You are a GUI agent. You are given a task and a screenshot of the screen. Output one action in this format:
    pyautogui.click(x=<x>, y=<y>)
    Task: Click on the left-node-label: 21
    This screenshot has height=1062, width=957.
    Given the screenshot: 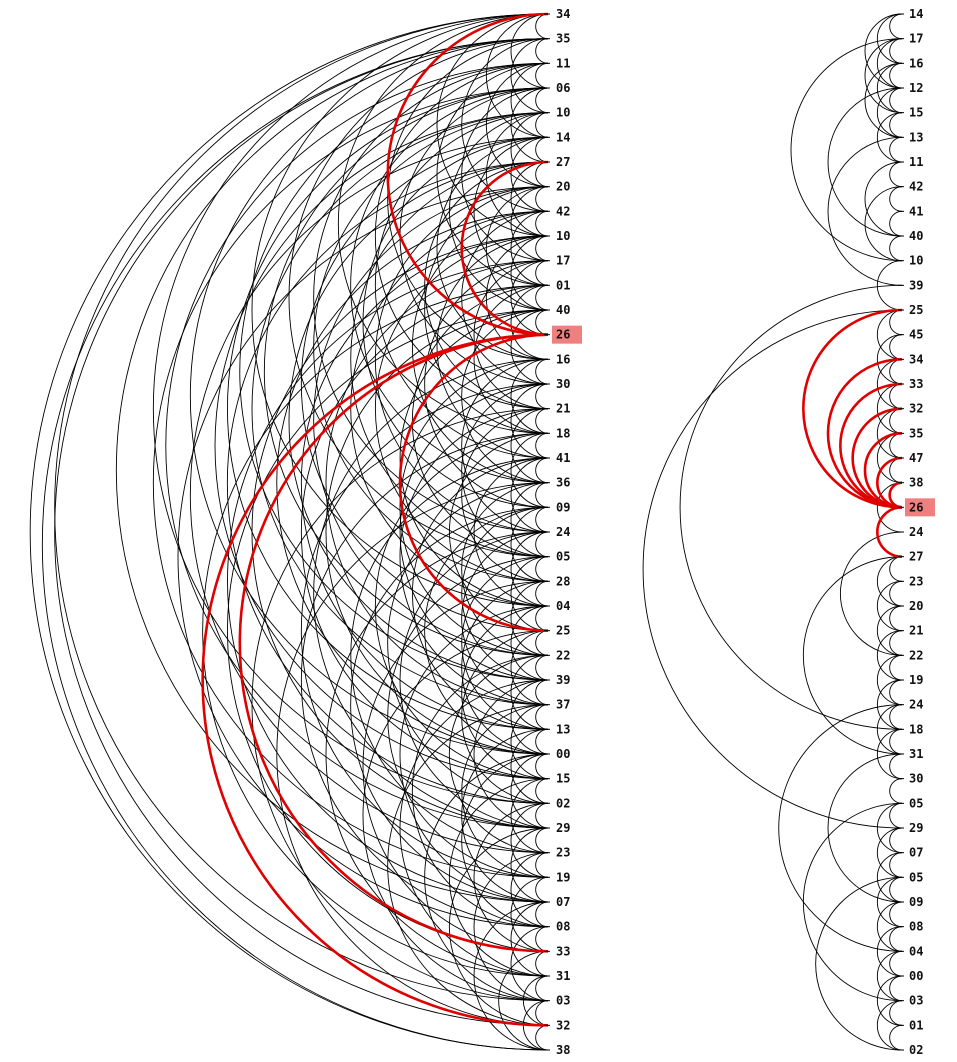 What is the action you would take?
    pyautogui.click(x=563, y=409)
    